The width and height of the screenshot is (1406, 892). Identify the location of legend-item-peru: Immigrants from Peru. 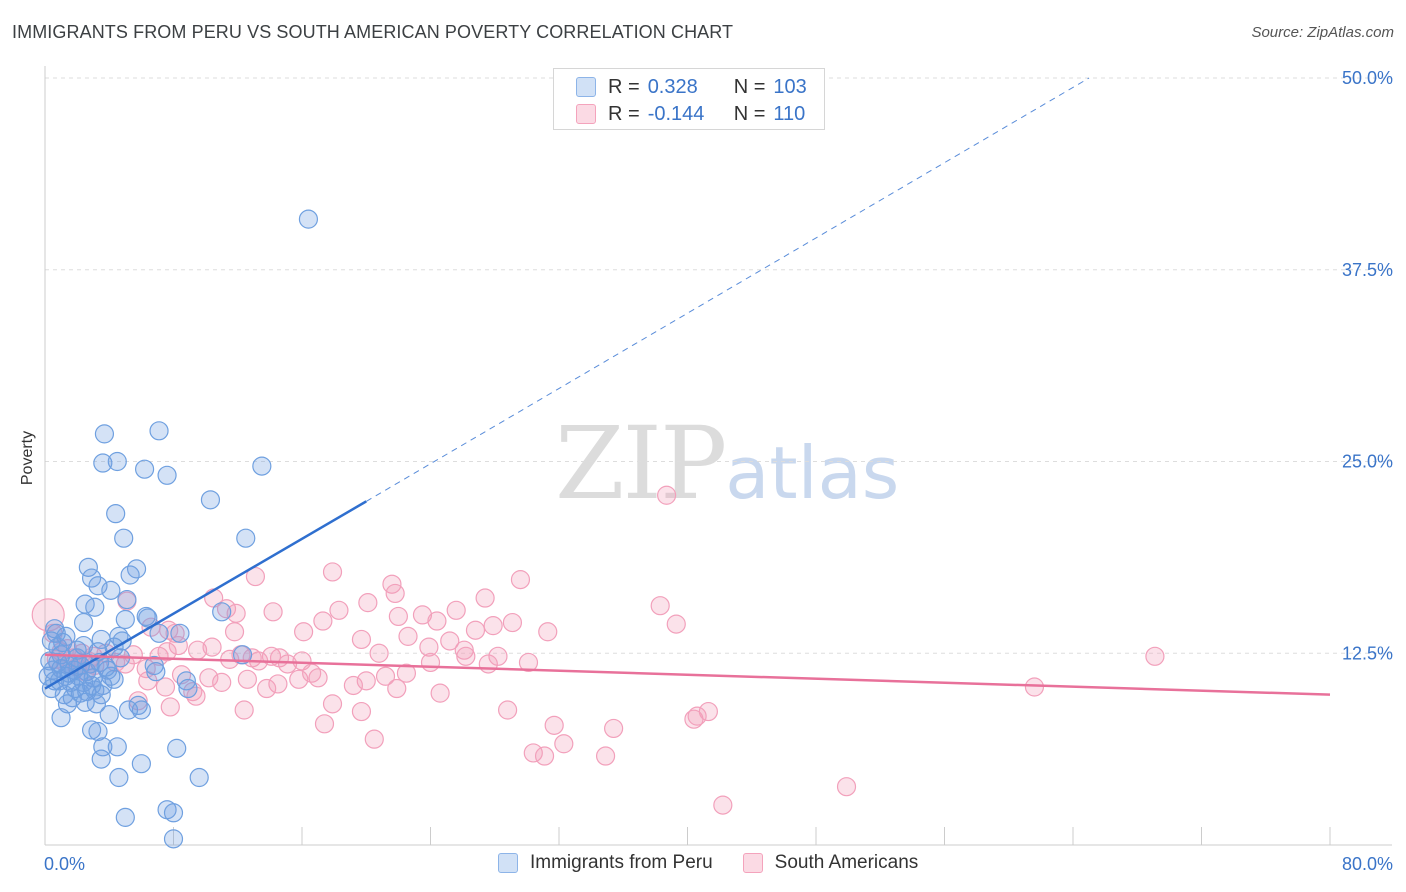
(605, 863).